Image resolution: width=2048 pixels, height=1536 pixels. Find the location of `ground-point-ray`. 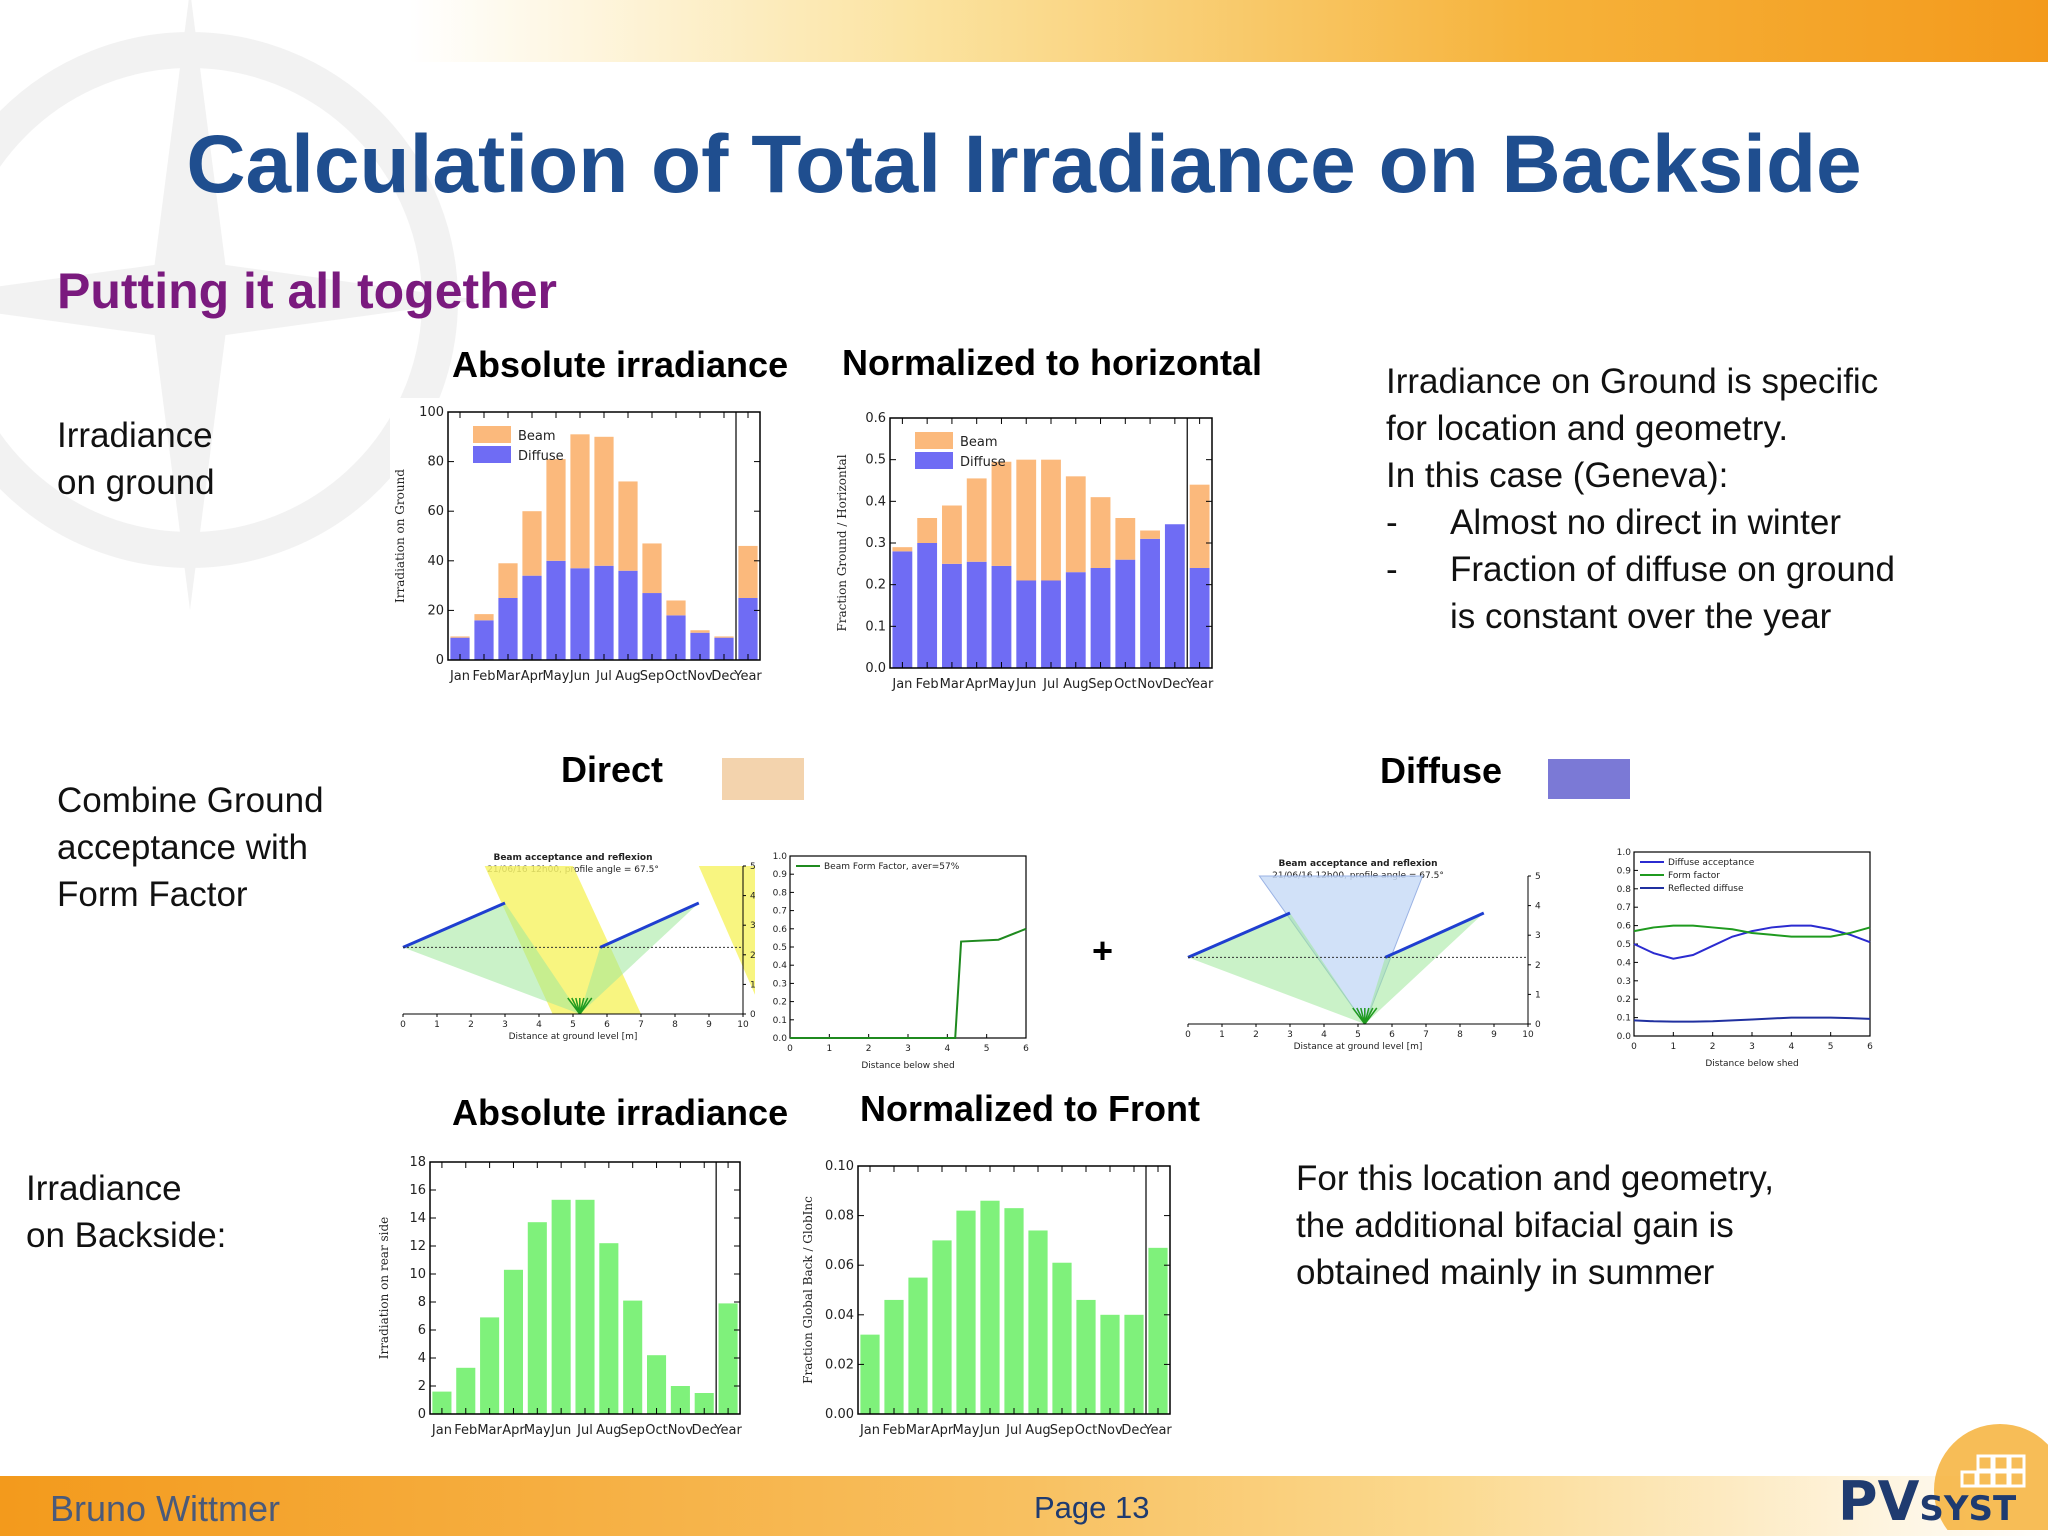

ground-point-ray is located at coordinates (1371, 1016).